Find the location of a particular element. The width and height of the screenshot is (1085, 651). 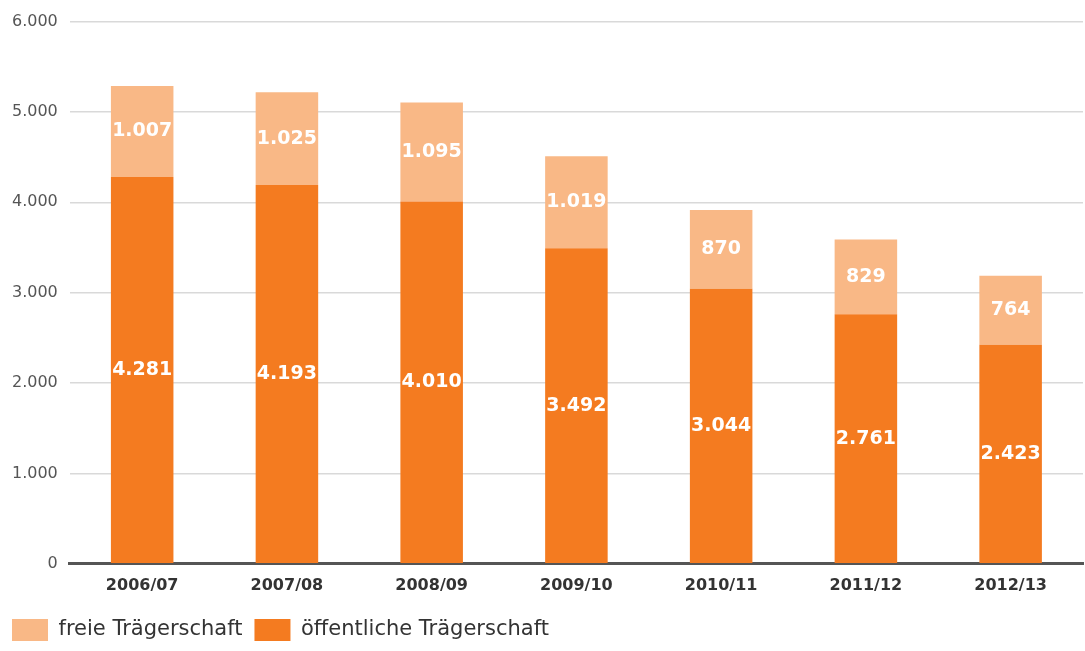

data-label: 4.281 is located at coordinates (142, 367).